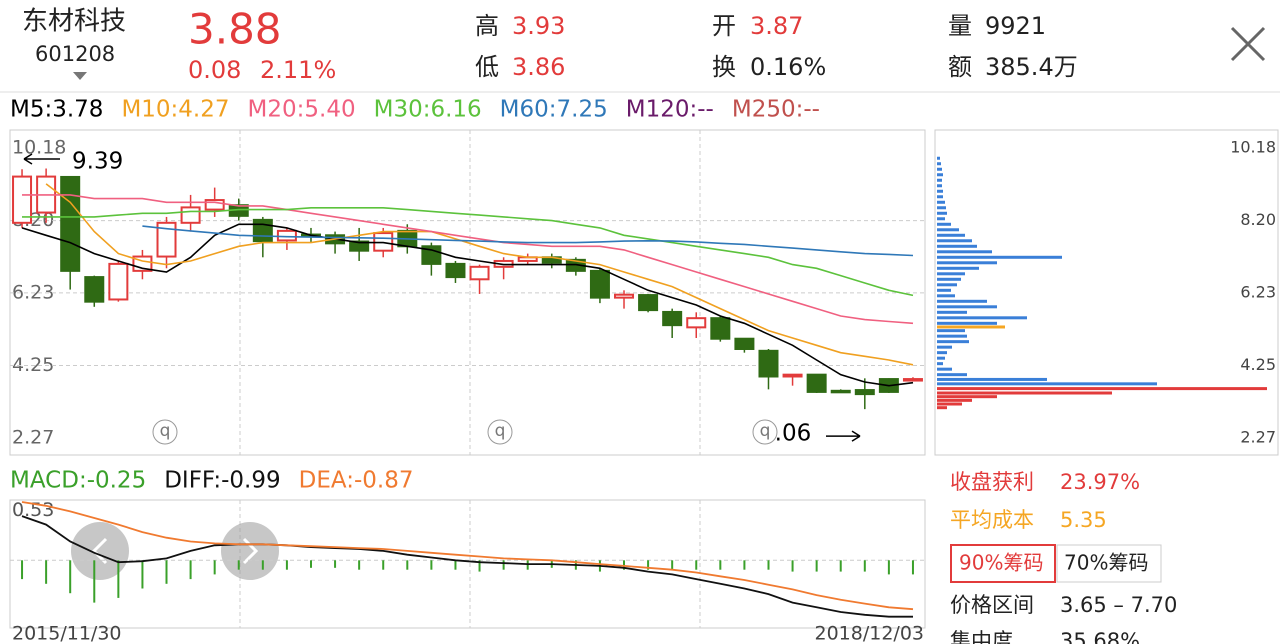 This screenshot has height=644, width=1280. What do you see at coordinates (1118, 605) in the screenshot?
I see `stat-value: 3.65 – 7.70` at bounding box center [1118, 605].